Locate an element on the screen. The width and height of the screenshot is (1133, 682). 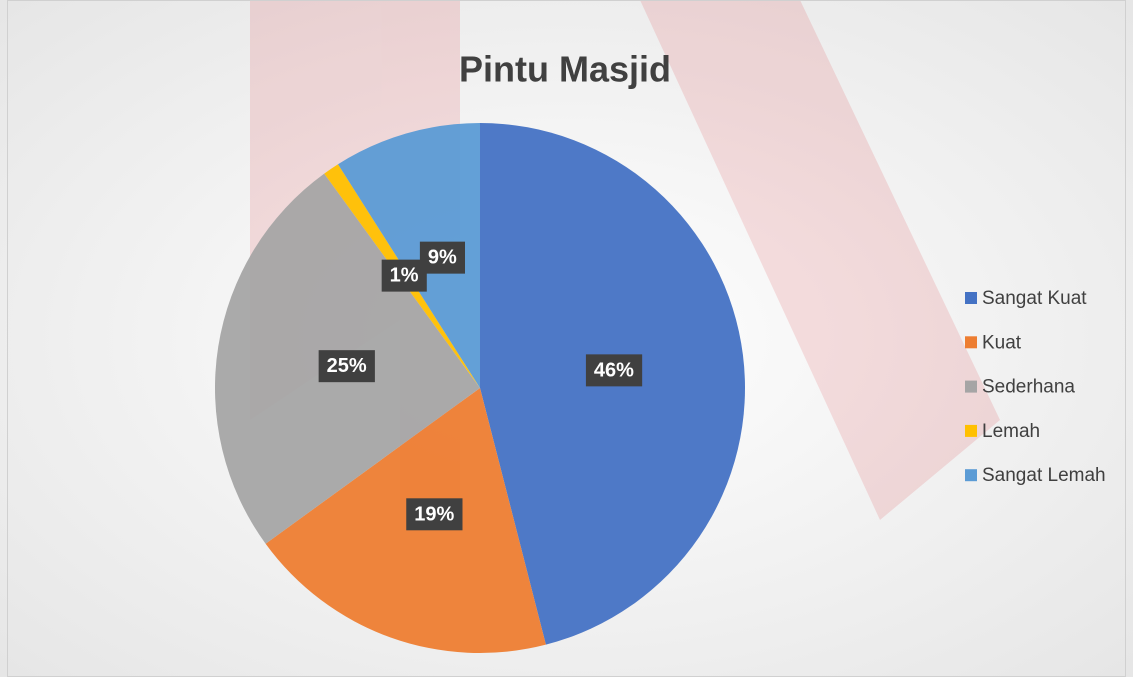
data-label-text: 9% is located at coordinates (442, 258).